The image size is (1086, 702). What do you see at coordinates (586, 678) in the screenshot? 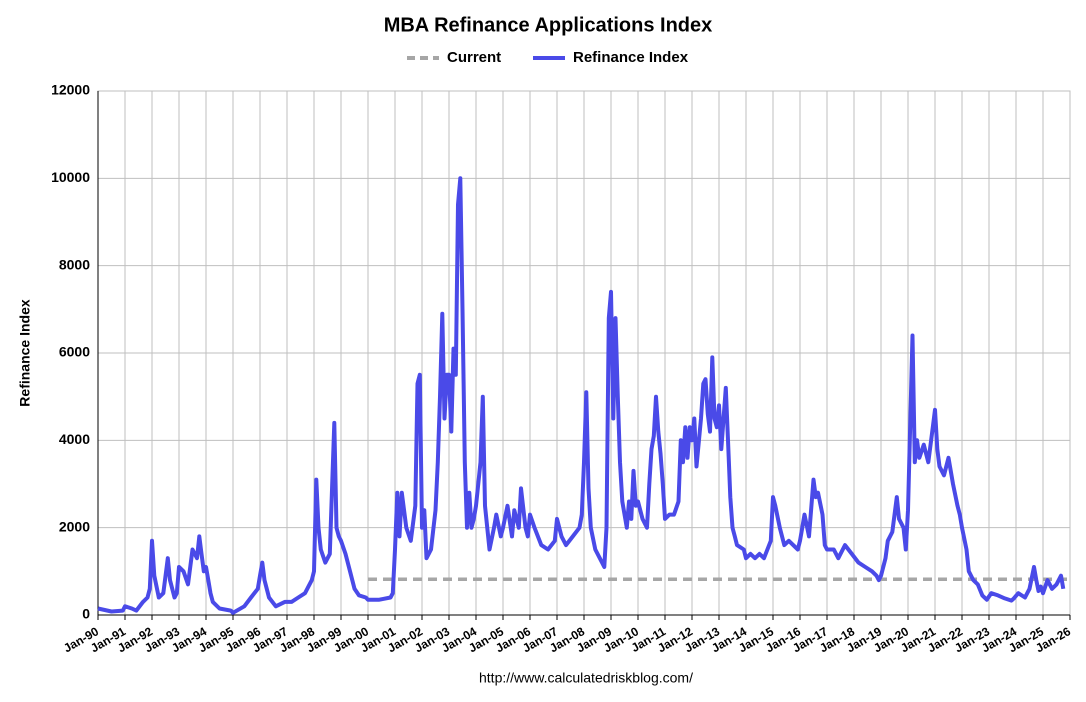
I see `source: http://www.calculatedriskblog.com/` at bounding box center [586, 678].